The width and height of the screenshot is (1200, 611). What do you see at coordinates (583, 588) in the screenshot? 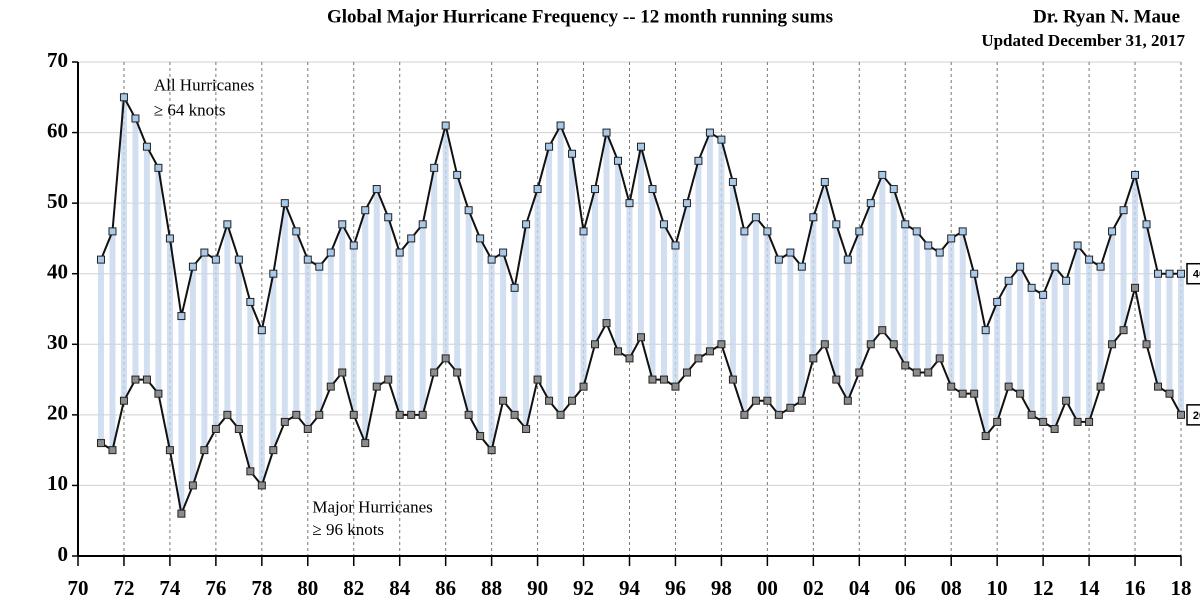
I see `x-tick-label: 92` at bounding box center [583, 588].